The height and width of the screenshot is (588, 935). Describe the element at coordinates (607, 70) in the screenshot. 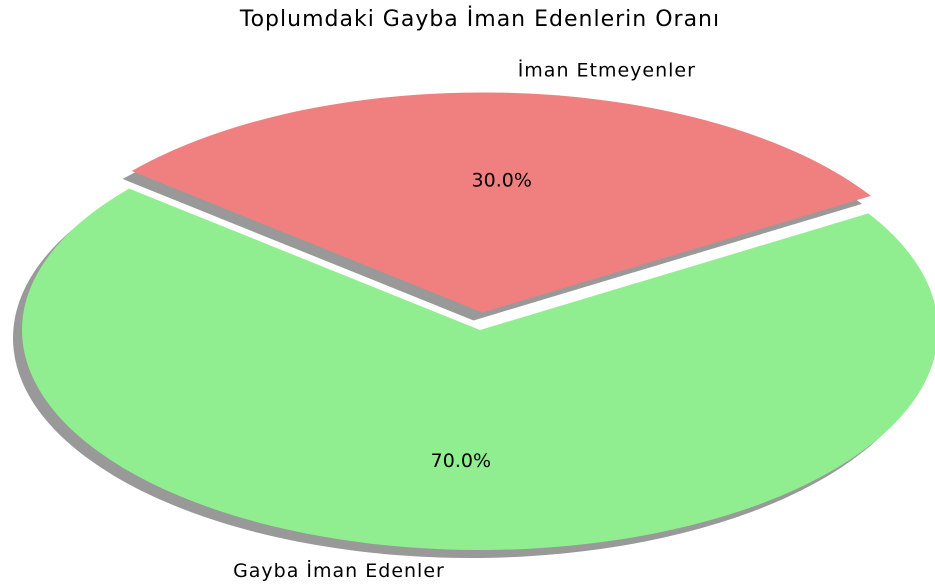

I see `category-label: İman Etmeyenler` at that location.